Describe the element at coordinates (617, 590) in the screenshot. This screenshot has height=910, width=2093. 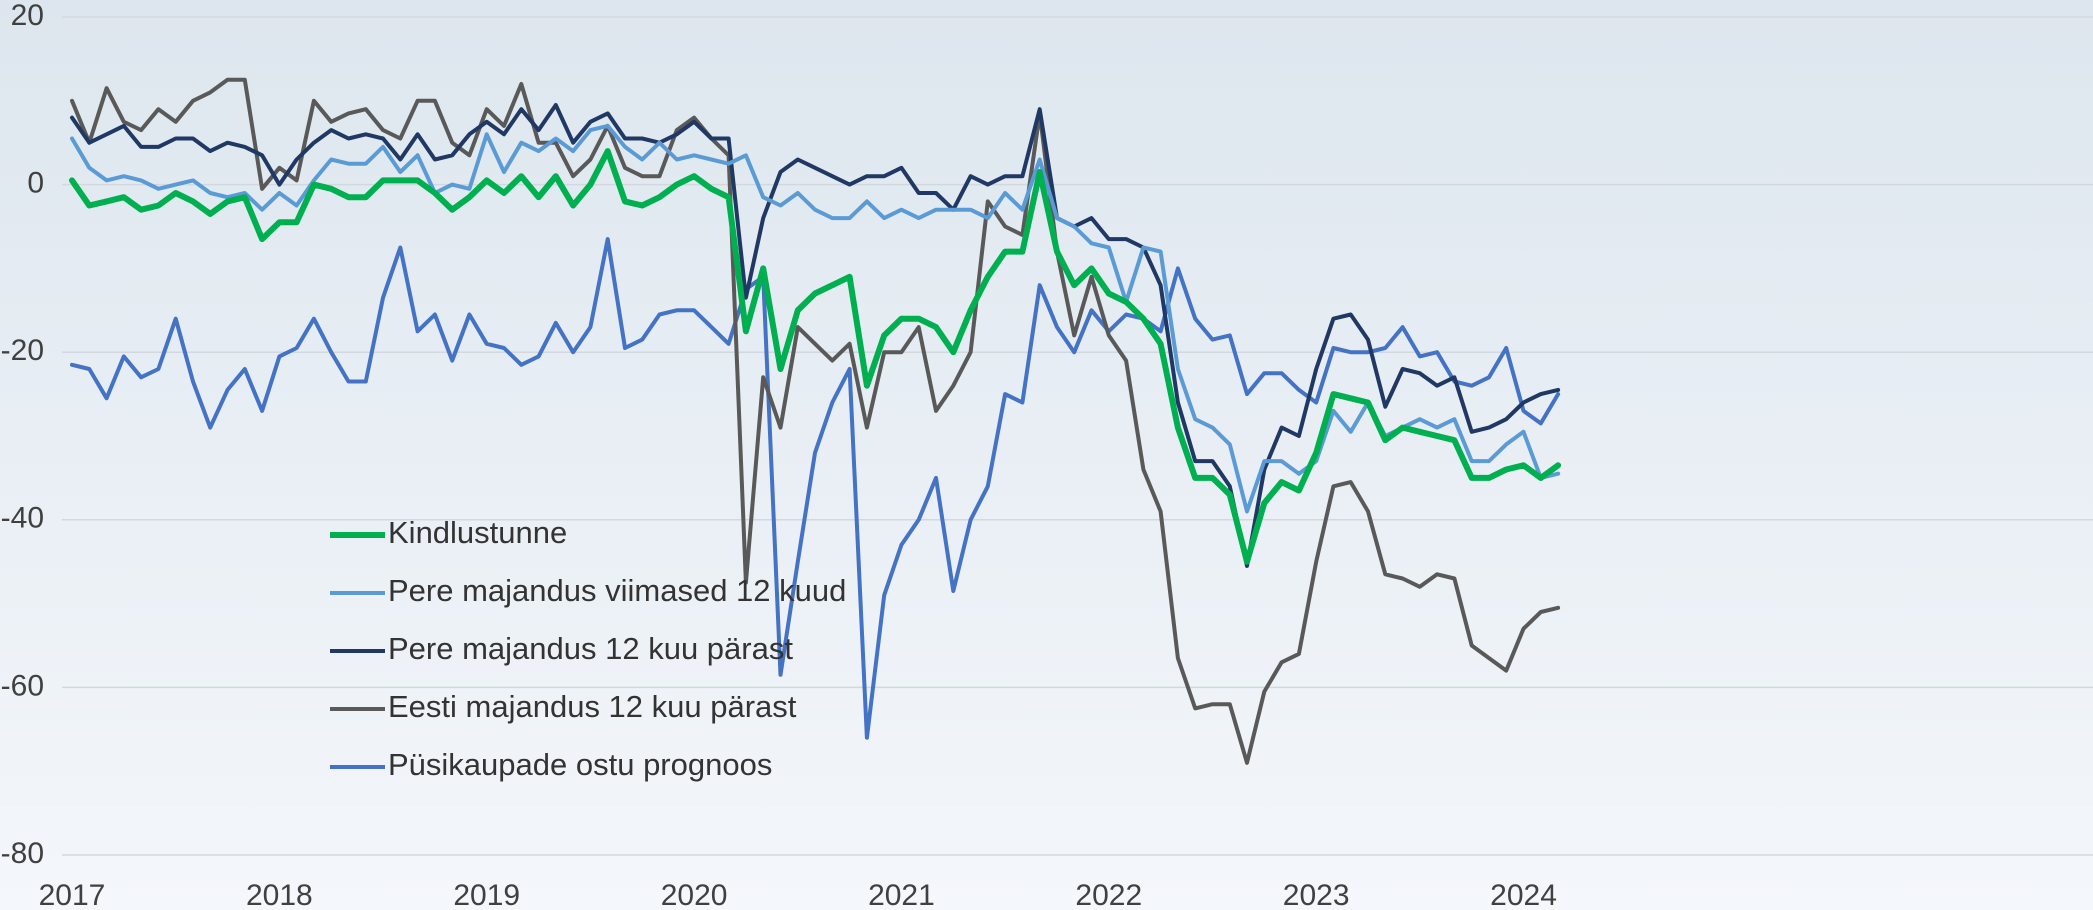
I see `legend-label: Pere majandus viimased 12 kuud` at that location.